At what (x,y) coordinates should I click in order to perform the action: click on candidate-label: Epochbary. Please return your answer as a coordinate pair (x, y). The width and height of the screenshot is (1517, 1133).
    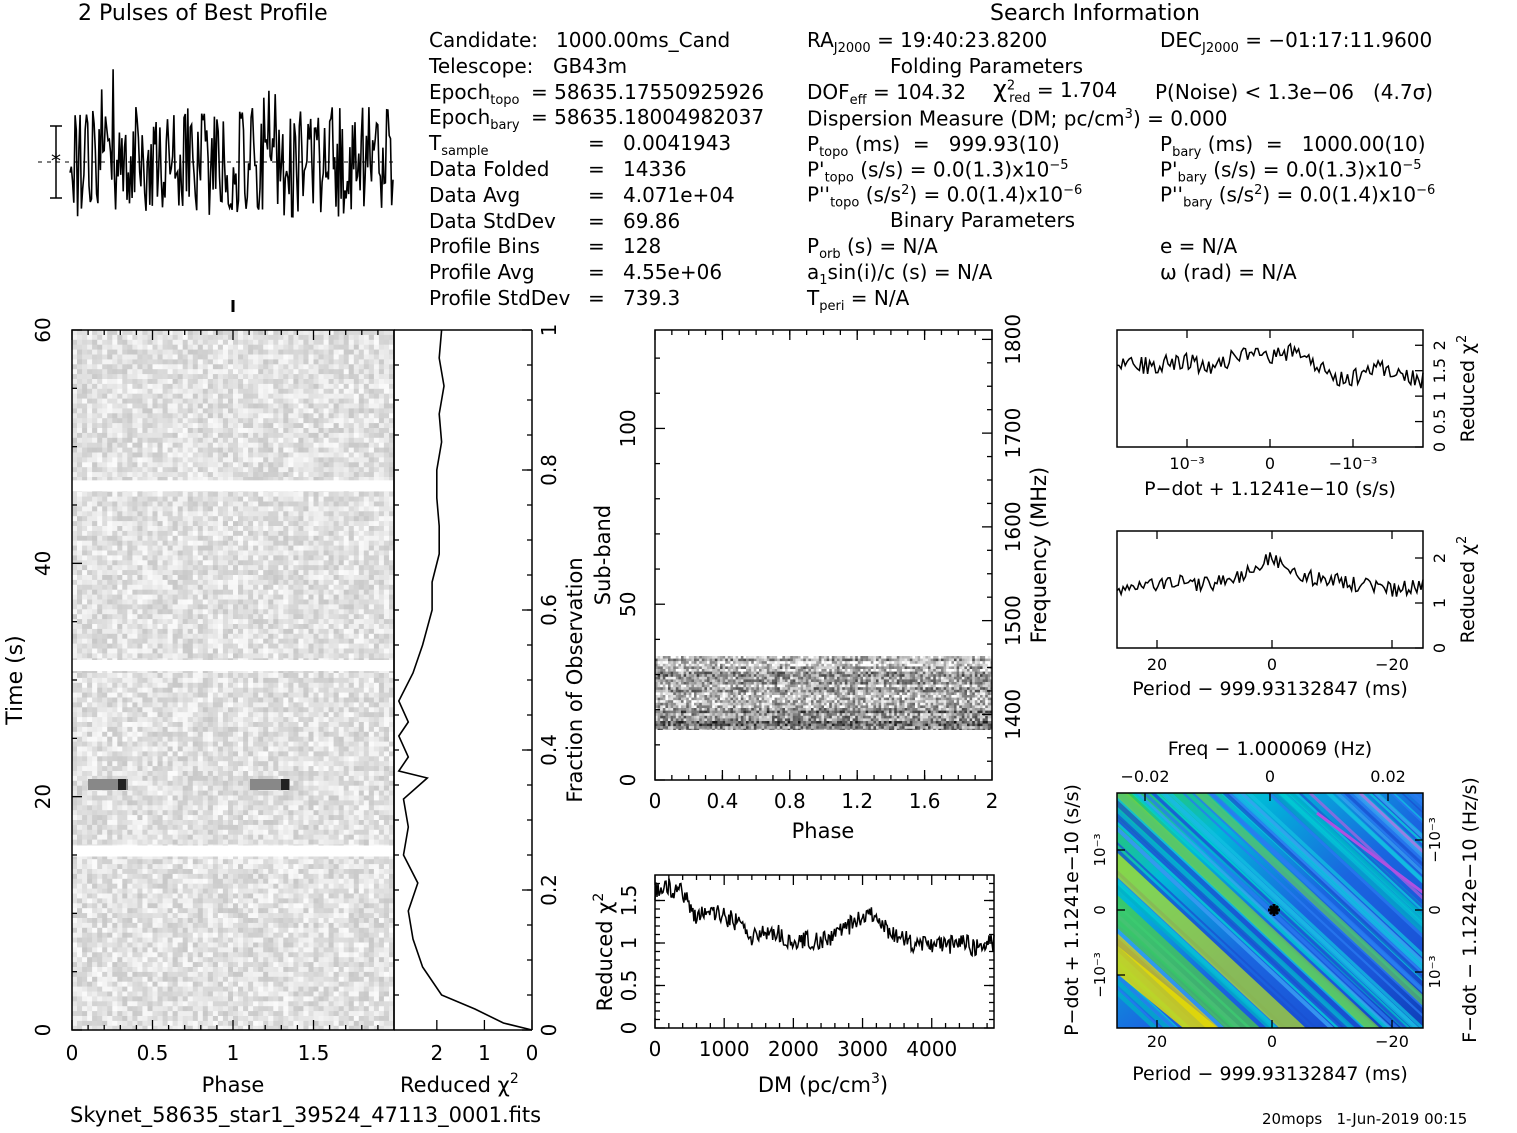
    Looking at the image, I should click on (474, 119).